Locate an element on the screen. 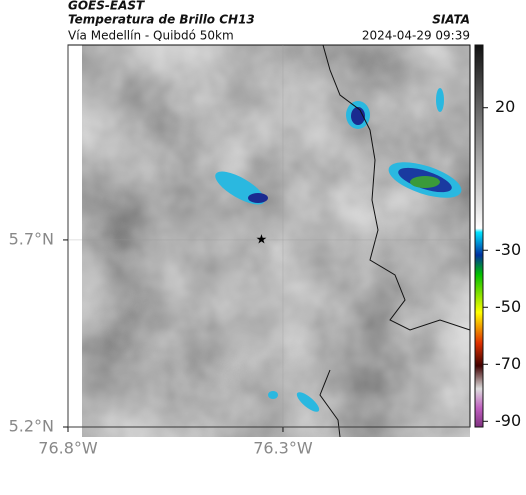 The width and height of the screenshot is (526, 495). subtitle: Vía Medellín - Quibdó 50km is located at coordinates (151, 36).